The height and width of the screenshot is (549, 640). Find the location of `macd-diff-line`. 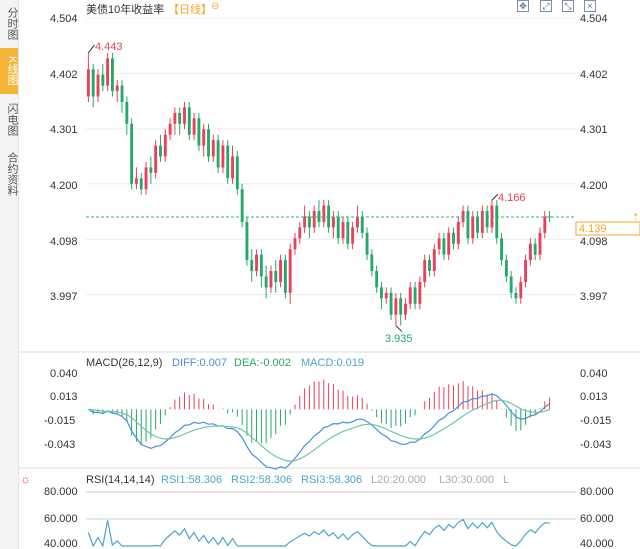

macd-diff-line is located at coordinates (319, 431).